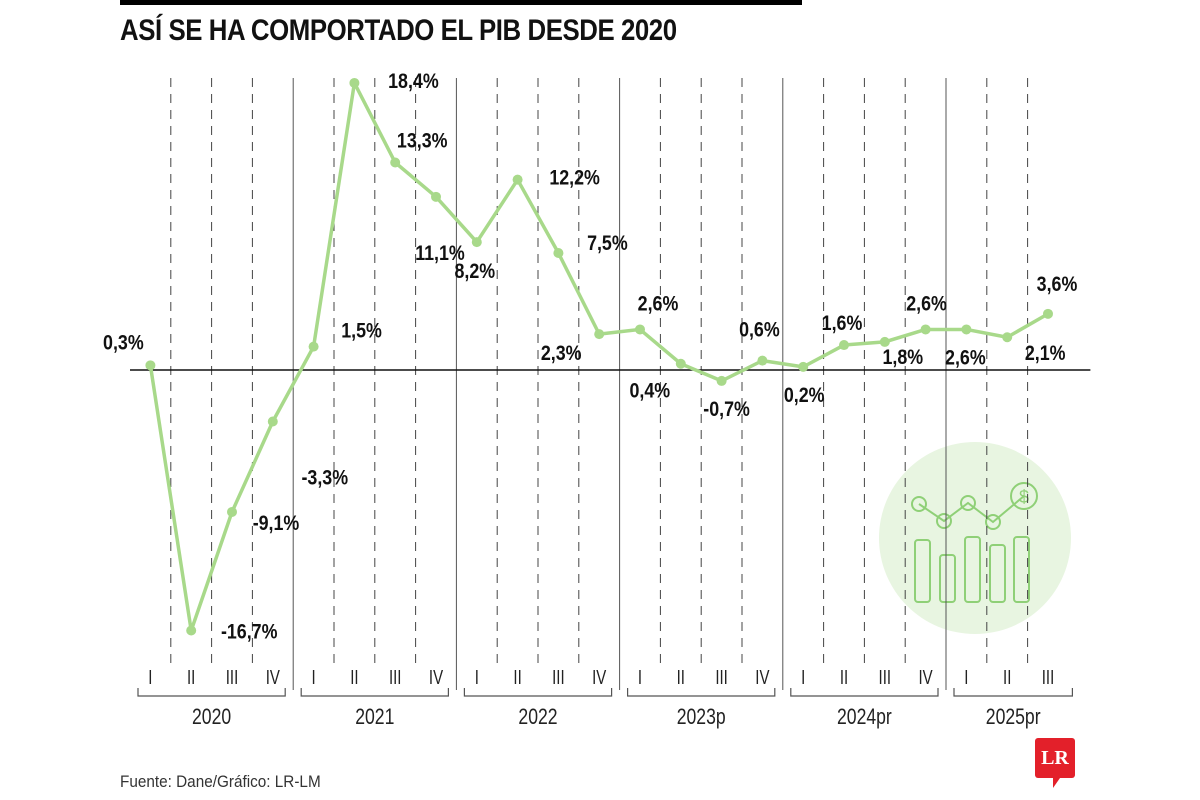  Describe the element at coordinates (574, 178) in the screenshot. I see `data-label: 12,2%` at that location.